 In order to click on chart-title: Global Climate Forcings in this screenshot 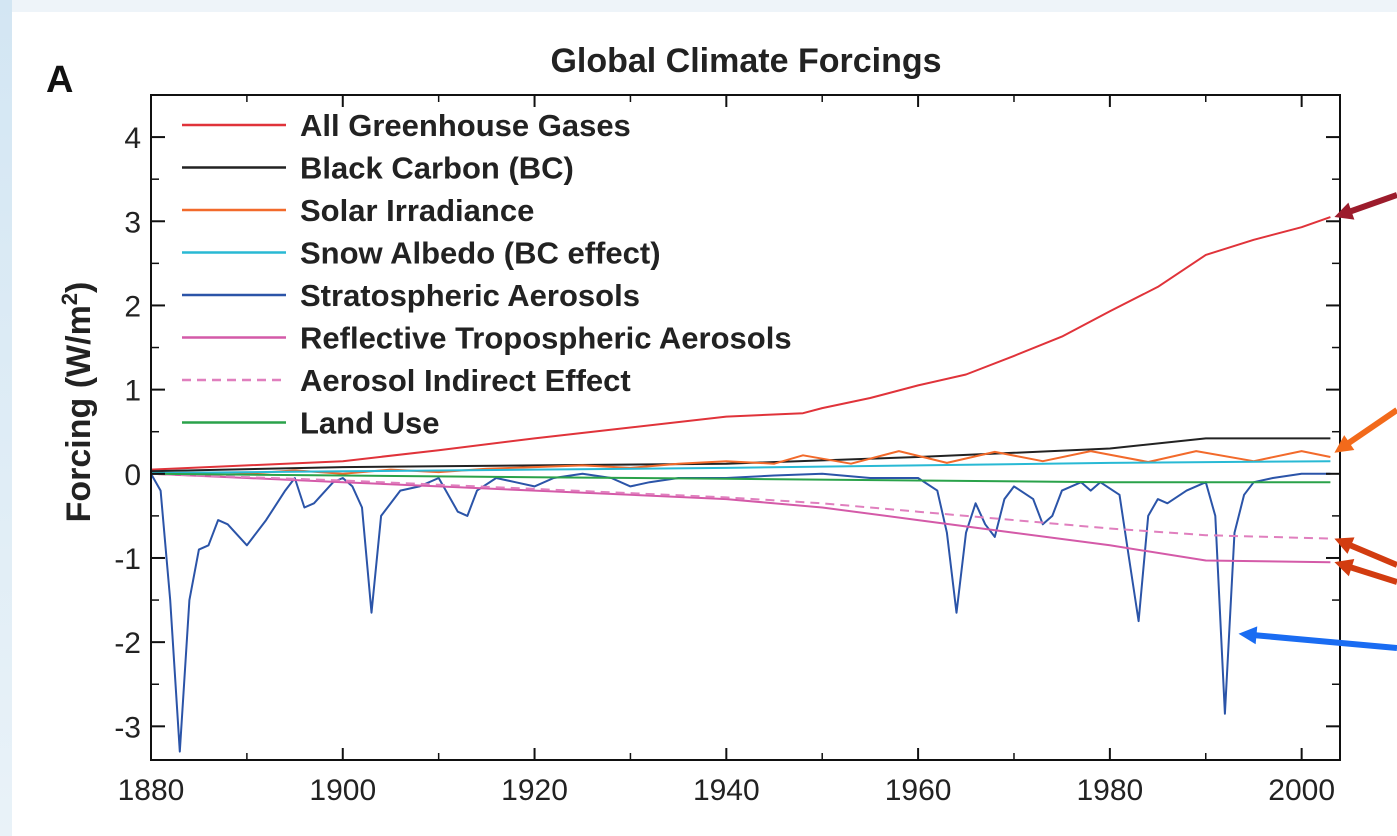, I will do `click(745, 61)`.